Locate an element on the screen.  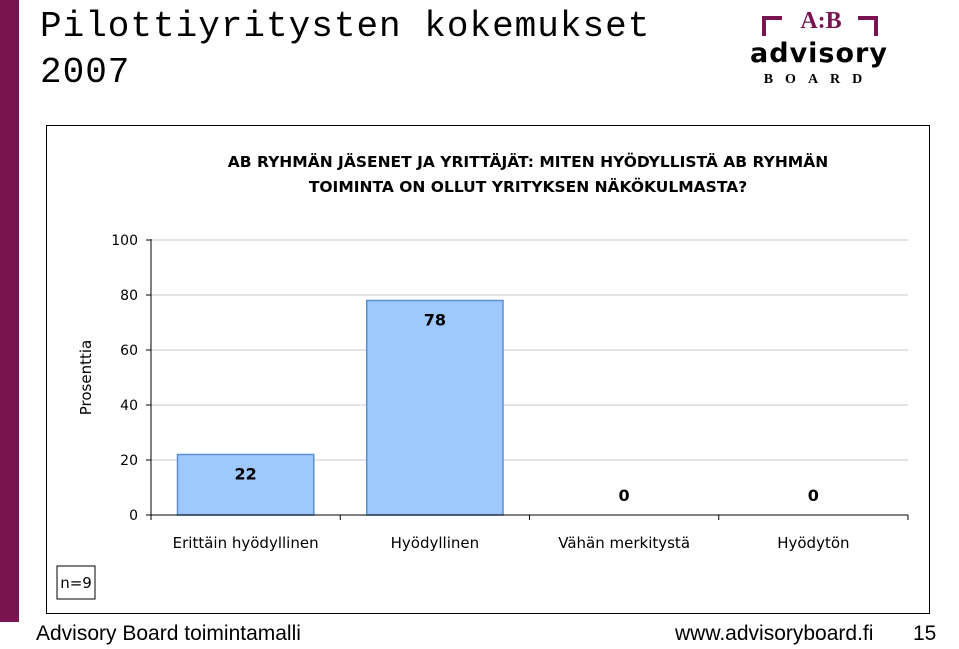
data-label: 78 is located at coordinates (435, 320).